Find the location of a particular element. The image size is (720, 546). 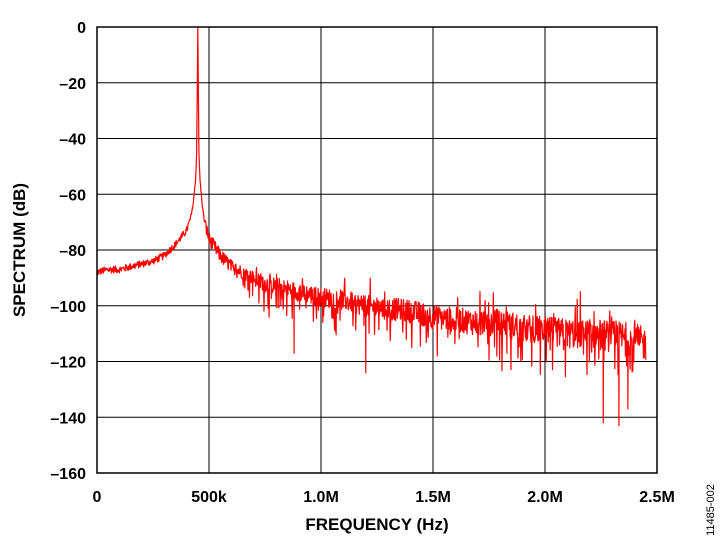

x-tick-label: 0 is located at coordinates (97, 497).